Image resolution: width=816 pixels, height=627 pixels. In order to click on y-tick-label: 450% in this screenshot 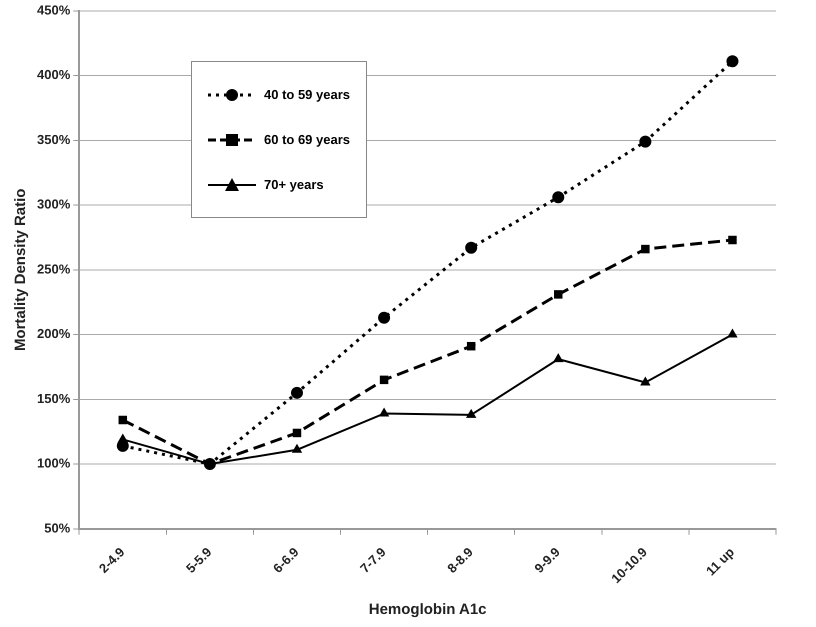, I will do `click(54, 10)`.